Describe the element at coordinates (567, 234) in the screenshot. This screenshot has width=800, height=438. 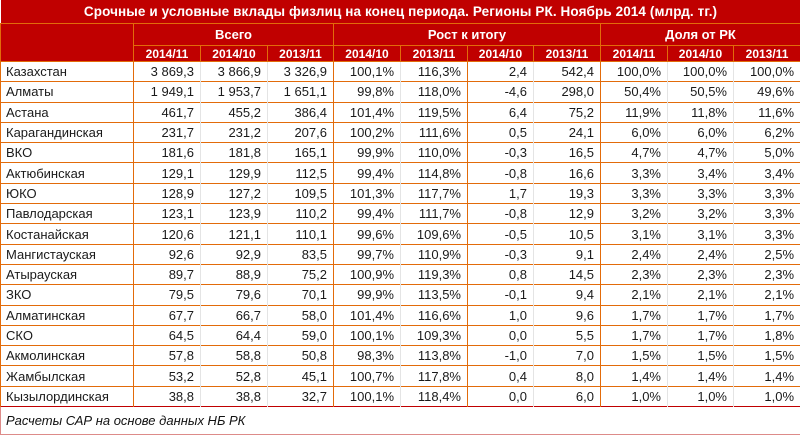
I see `value-cell: 10,5` at that location.